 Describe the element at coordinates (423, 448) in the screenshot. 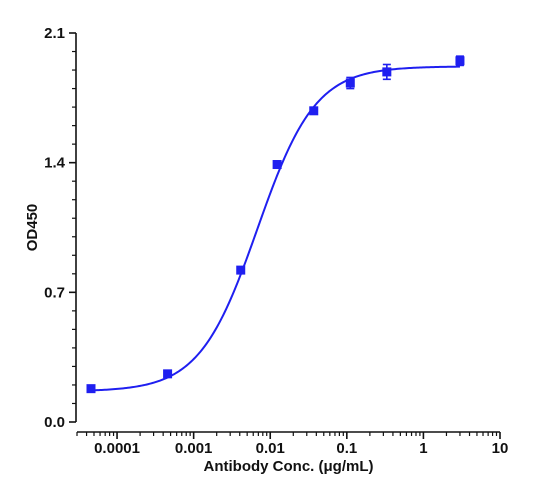

I see `x-tick-label: 1` at that location.